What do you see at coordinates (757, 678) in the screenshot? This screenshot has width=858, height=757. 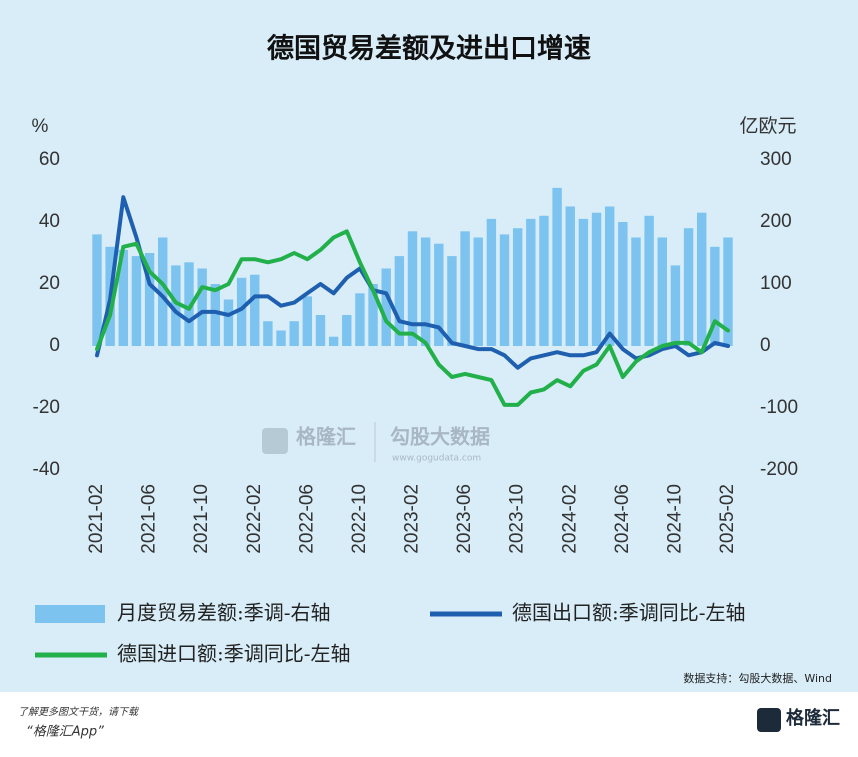 I see `source: 数据支持：勾股大数据、Wind` at bounding box center [757, 678].